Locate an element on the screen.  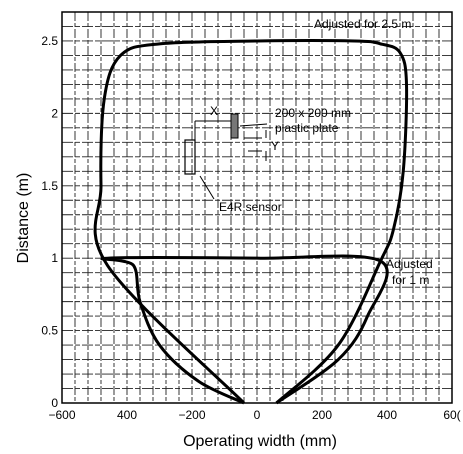
y-axis-ticks: 0 0.5 1 1.5 2 2.5 is located at coordinates (49, 222).